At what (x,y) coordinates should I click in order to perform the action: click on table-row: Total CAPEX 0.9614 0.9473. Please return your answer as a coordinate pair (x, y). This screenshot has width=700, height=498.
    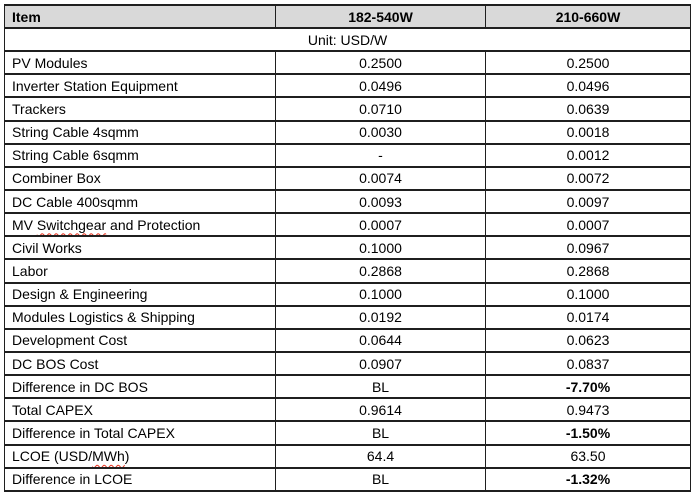
    Looking at the image, I should click on (347, 410).